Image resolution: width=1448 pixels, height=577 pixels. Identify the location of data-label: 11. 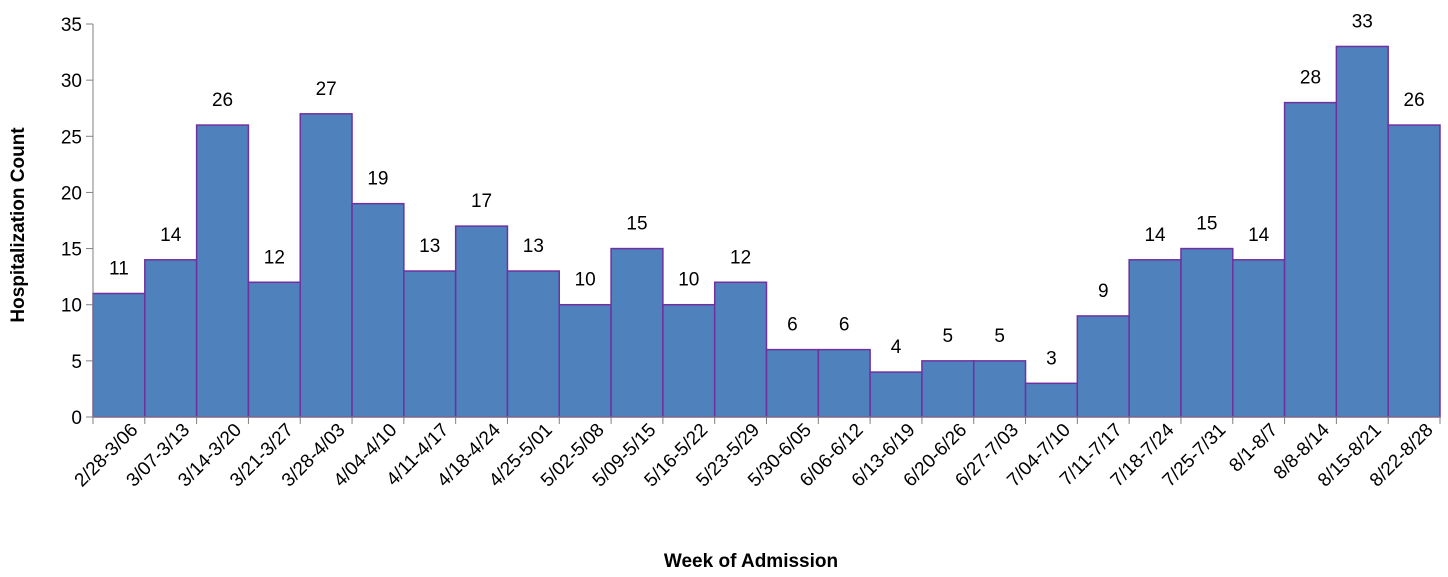
(119, 268).